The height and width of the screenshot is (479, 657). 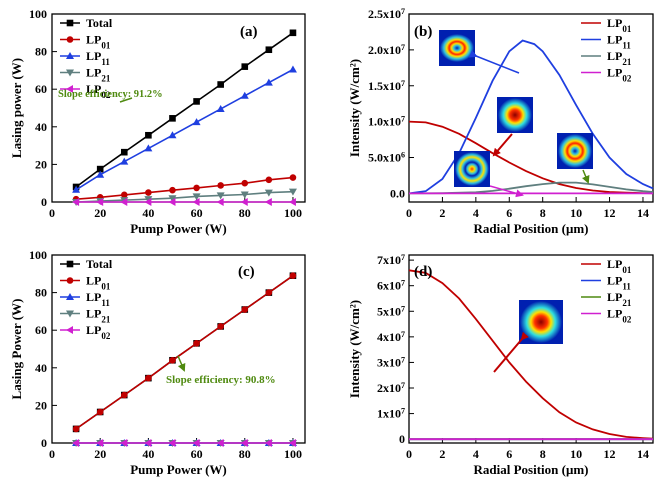 What do you see at coordinates (52, 213) in the screenshot?
I see `panel-a-xtick-label: 0` at bounding box center [52, 213].